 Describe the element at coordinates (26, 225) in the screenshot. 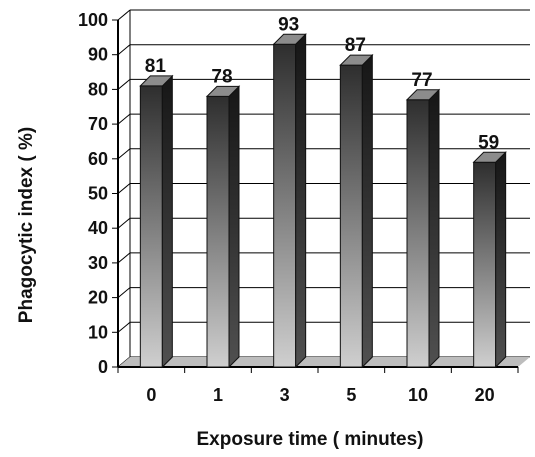

I see `y-axis-title: Phagocytic index ( %)` at that location.